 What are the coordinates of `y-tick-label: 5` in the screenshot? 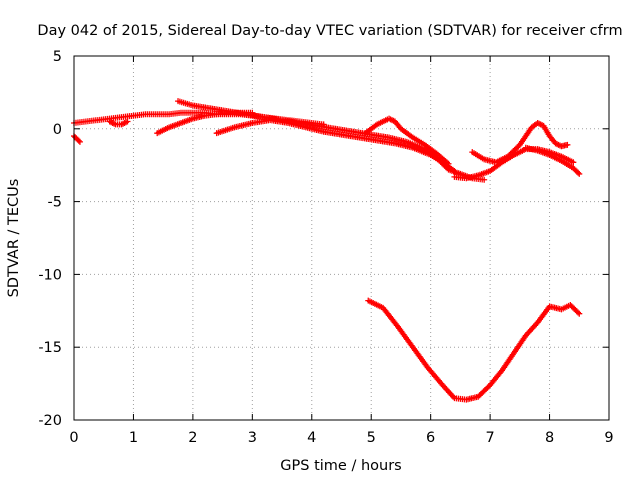 It's located at (57, 57).